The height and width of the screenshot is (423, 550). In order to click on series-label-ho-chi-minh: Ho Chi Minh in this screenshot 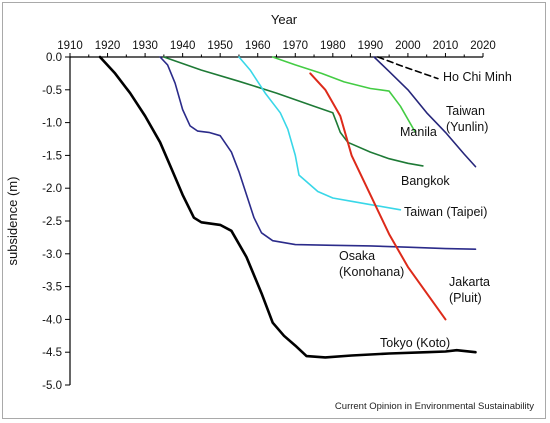, I will do `click(477, 77)`.